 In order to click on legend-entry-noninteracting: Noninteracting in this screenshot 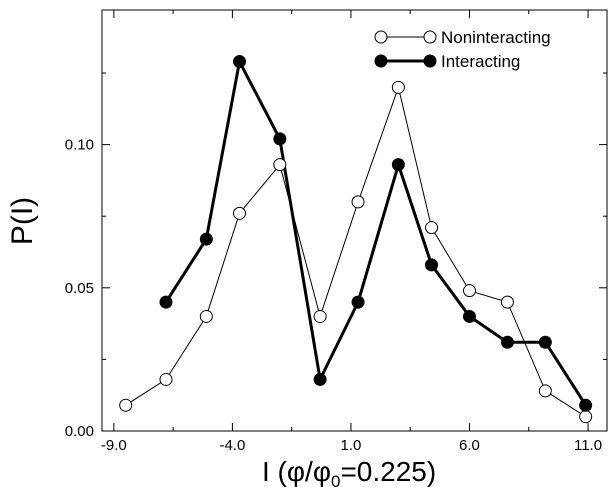, I will do `click(462, 37)`.